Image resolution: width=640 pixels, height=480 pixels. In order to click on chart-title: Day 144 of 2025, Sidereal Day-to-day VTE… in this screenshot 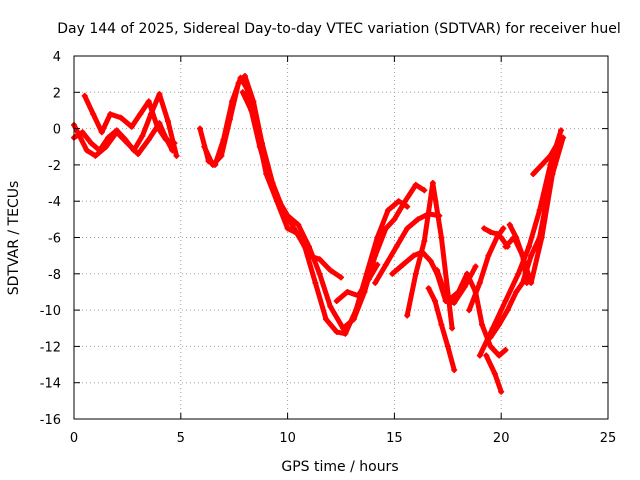, I will do `click(338, 29)`.